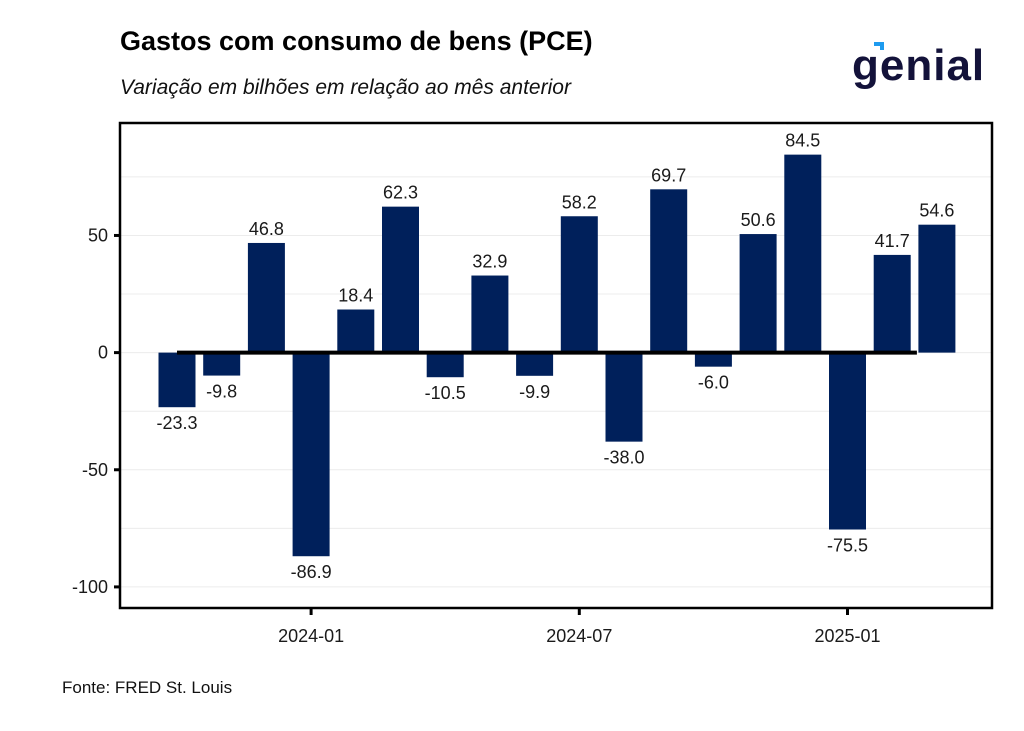  Describe the element at coordinates (400, 193) in the screenshot. I see `data-label: 62.3` at that location.